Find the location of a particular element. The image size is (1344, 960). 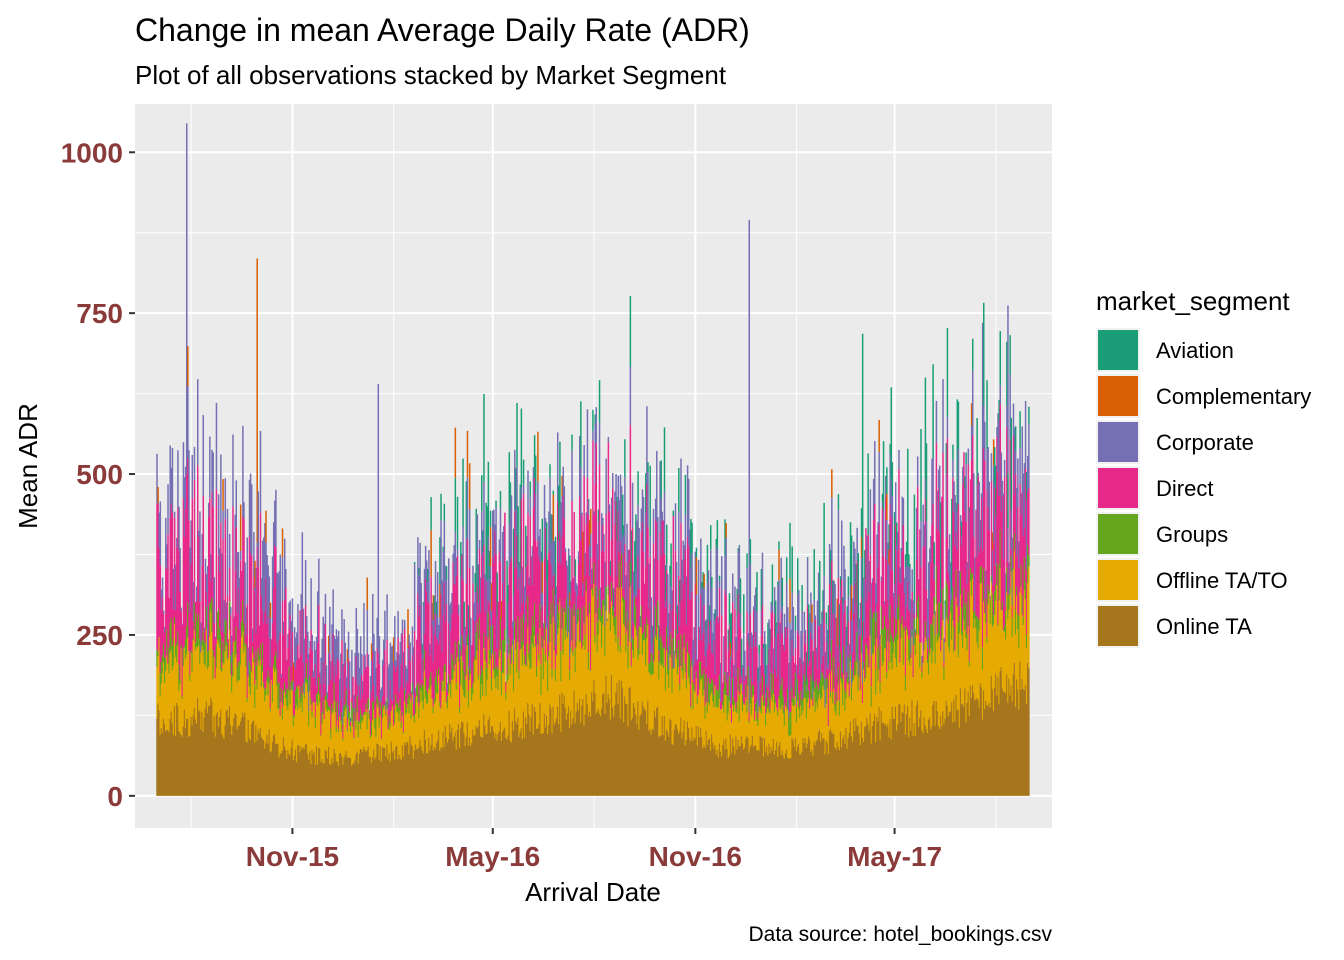

x-tick-label: Nov-15 is located at coordinates (292, 856).